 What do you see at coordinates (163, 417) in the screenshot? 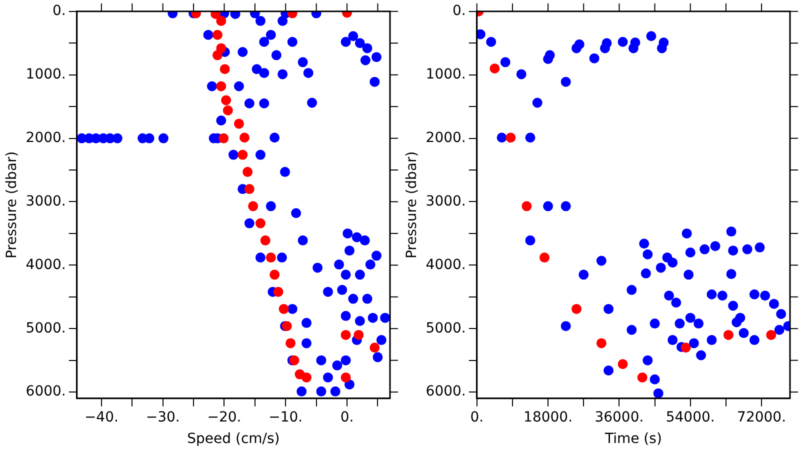
I see `x-tick-label: −30.` at bounding box center [163, 417].